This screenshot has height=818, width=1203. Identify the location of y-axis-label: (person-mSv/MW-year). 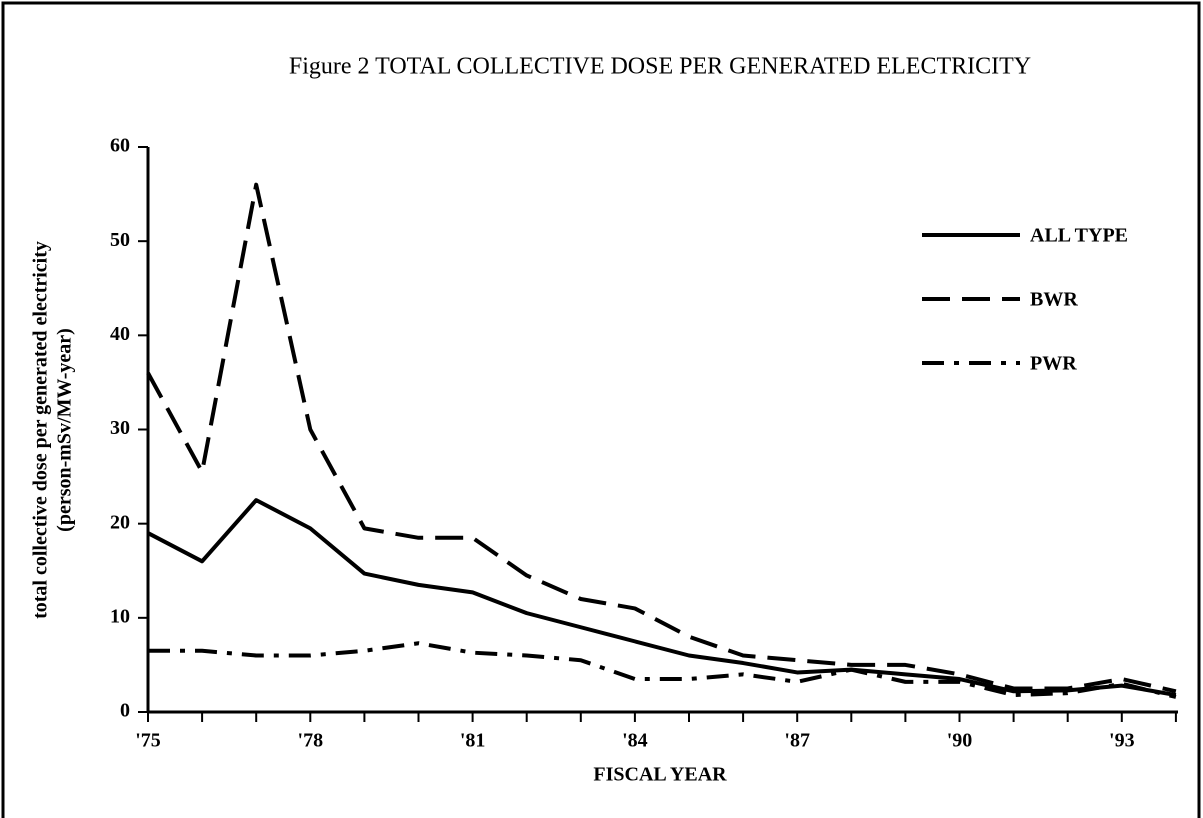
(65, 430).